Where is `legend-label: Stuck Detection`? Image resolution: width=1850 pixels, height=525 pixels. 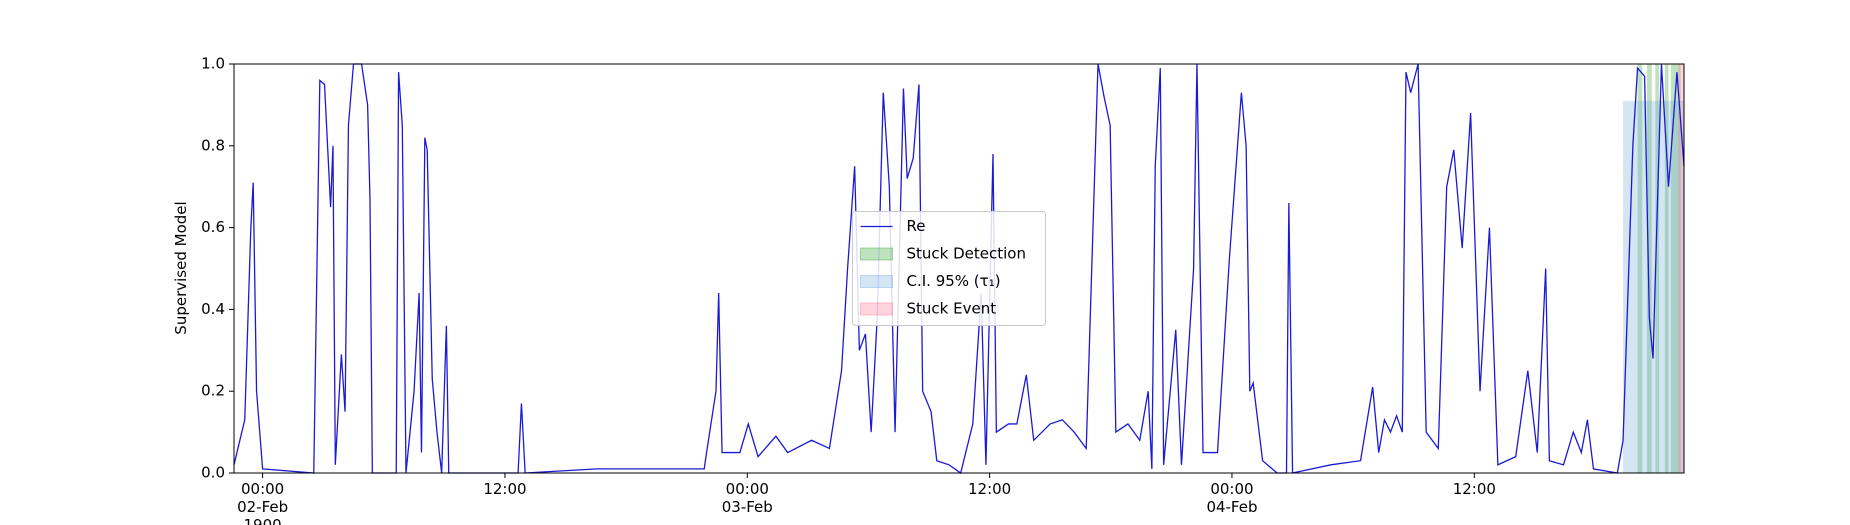
legend-label: Stuck Detection is located at coordinates (966, 254).